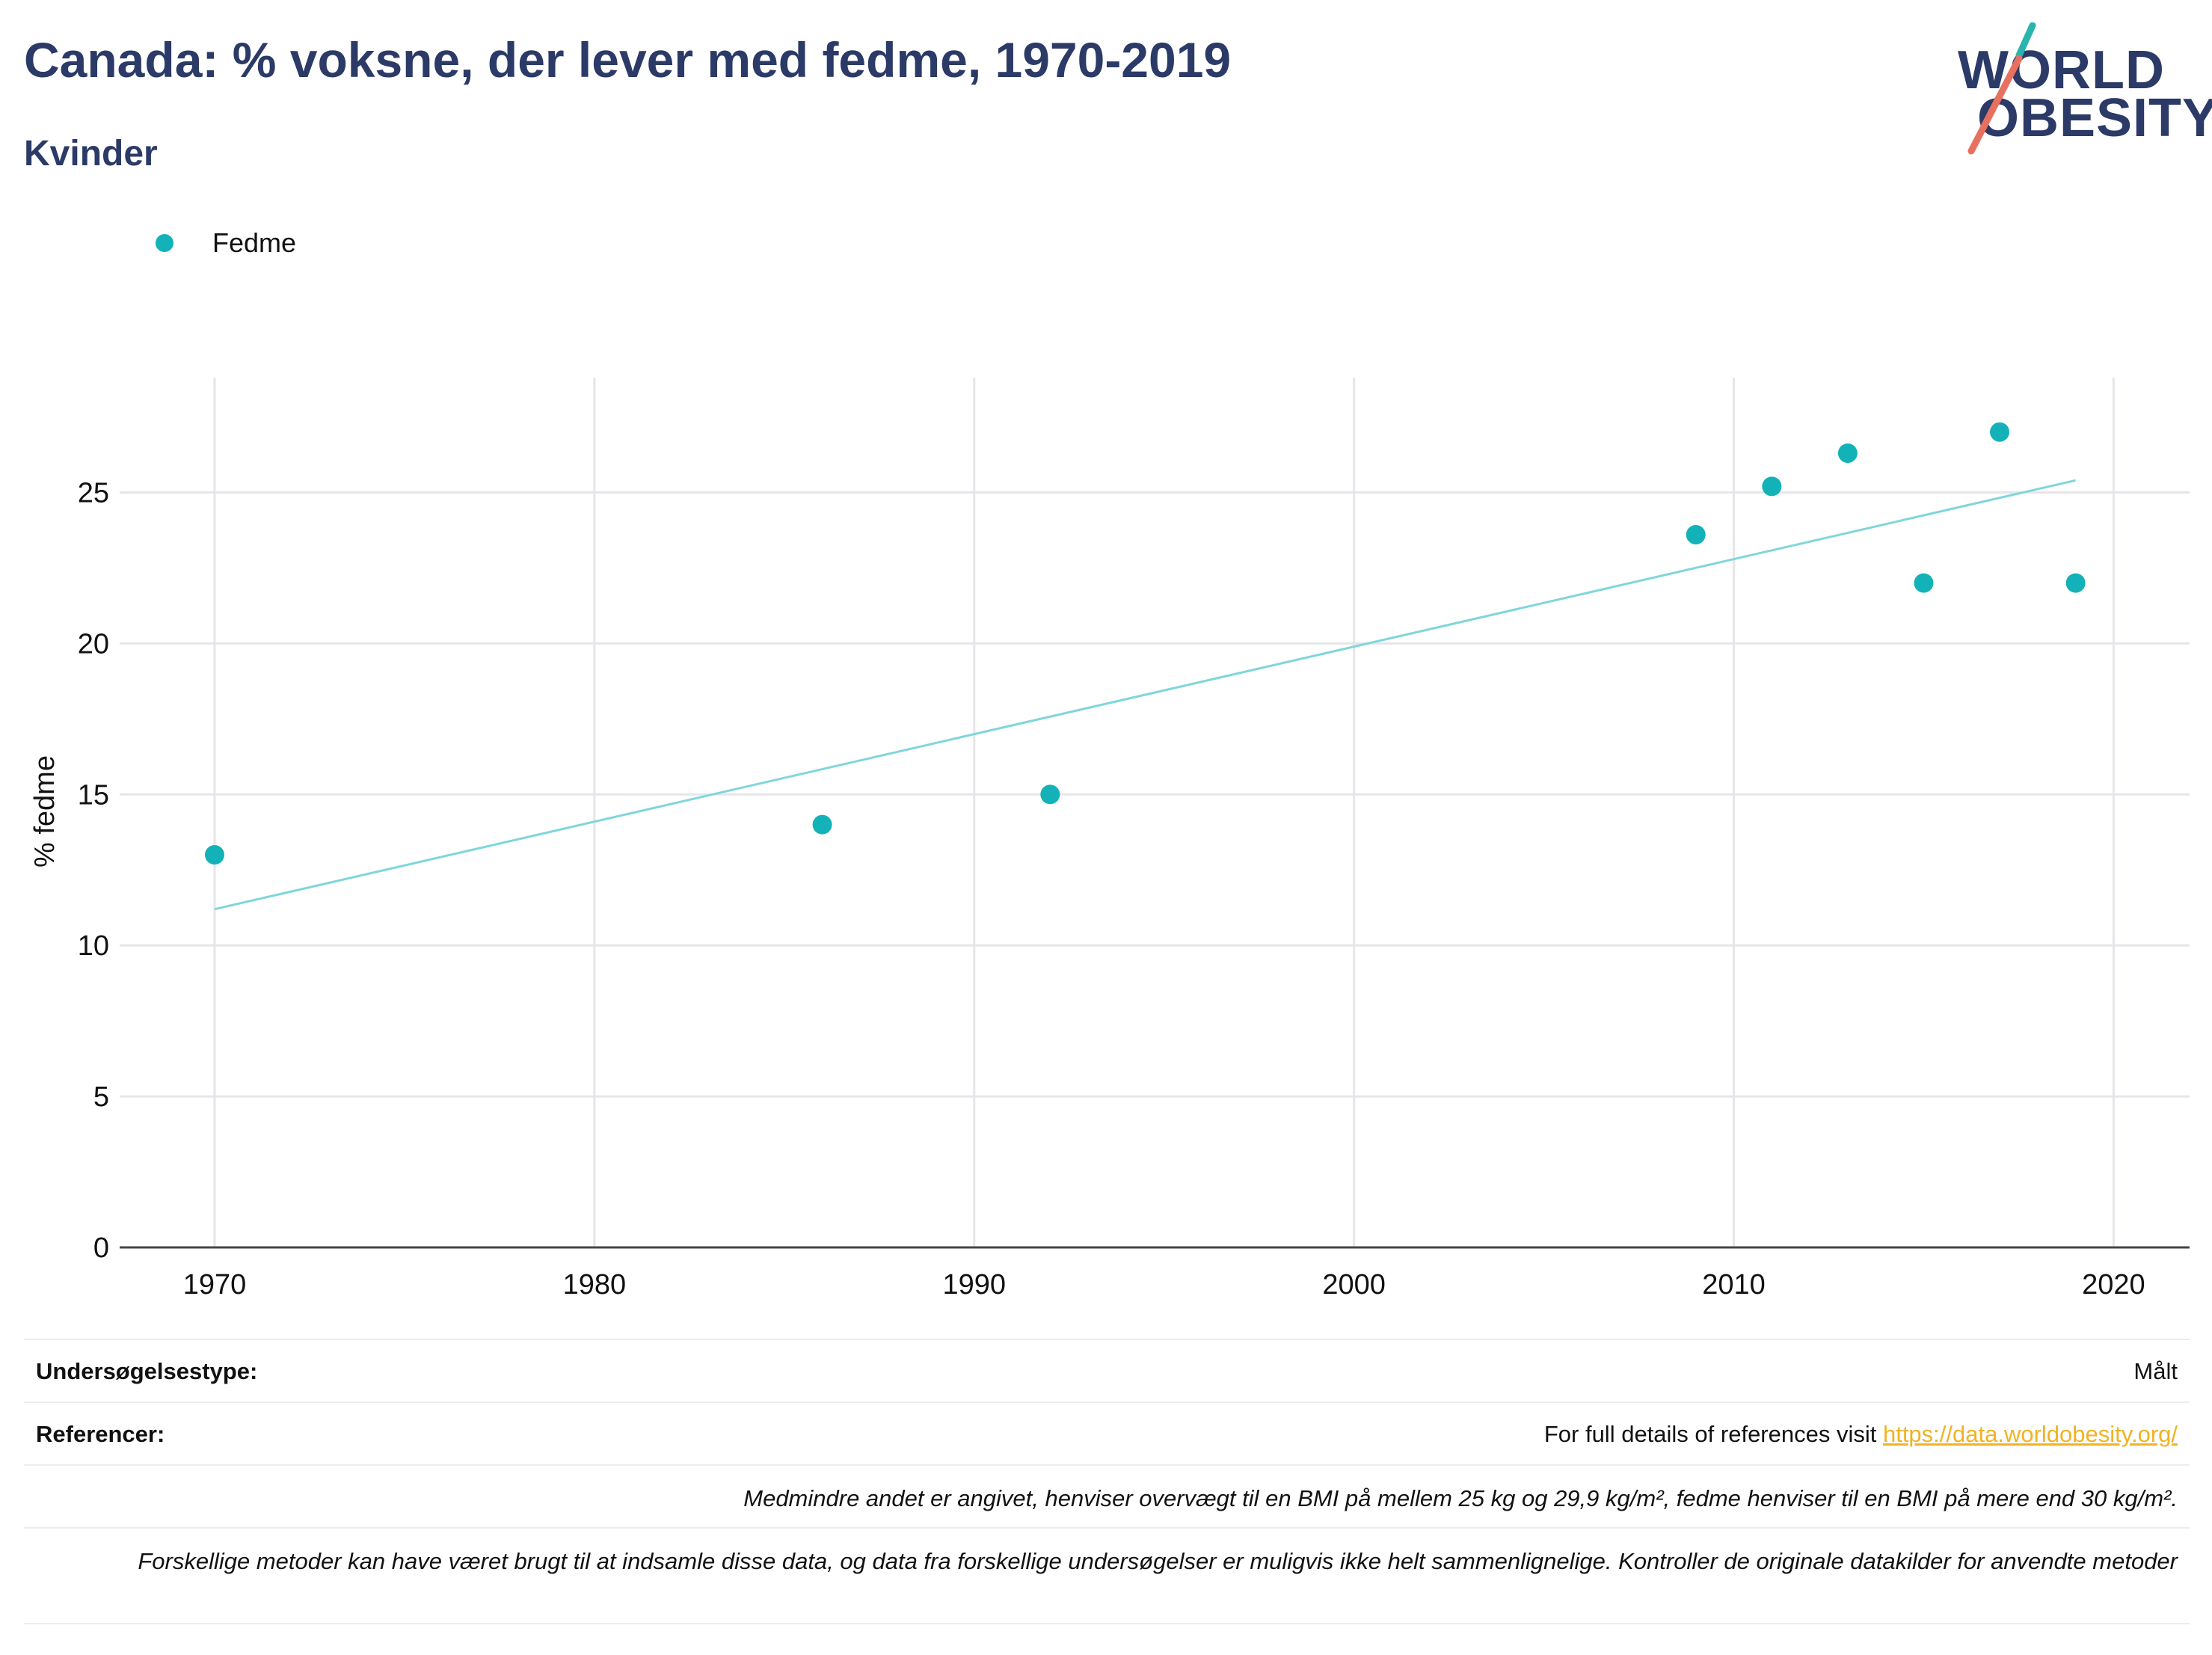 This screenshot has width=2212, height=1655. What do you see at coordinates (595, 1285) in the screenshot?
I see `x-tick-label: 1980` at bounding box center [595, 1285].